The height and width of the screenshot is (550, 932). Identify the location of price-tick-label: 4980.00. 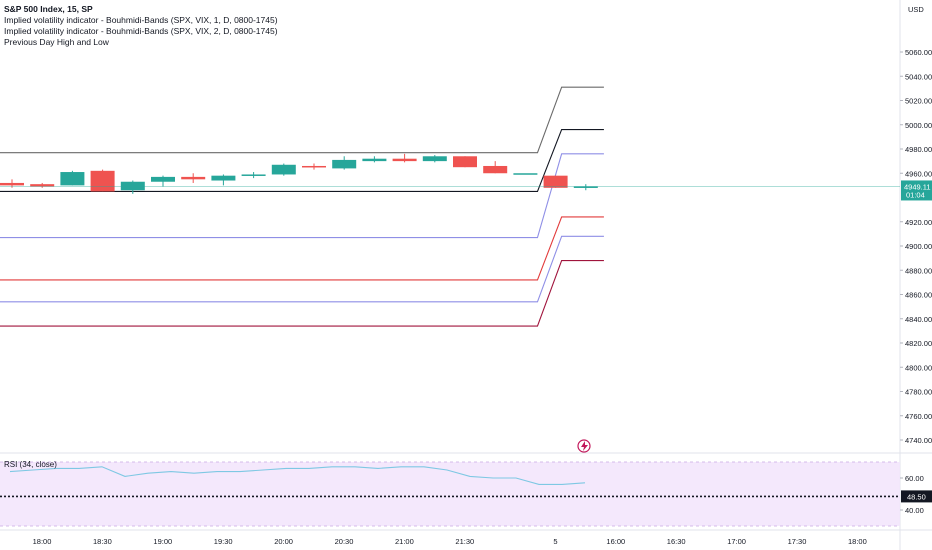
(918, 149).